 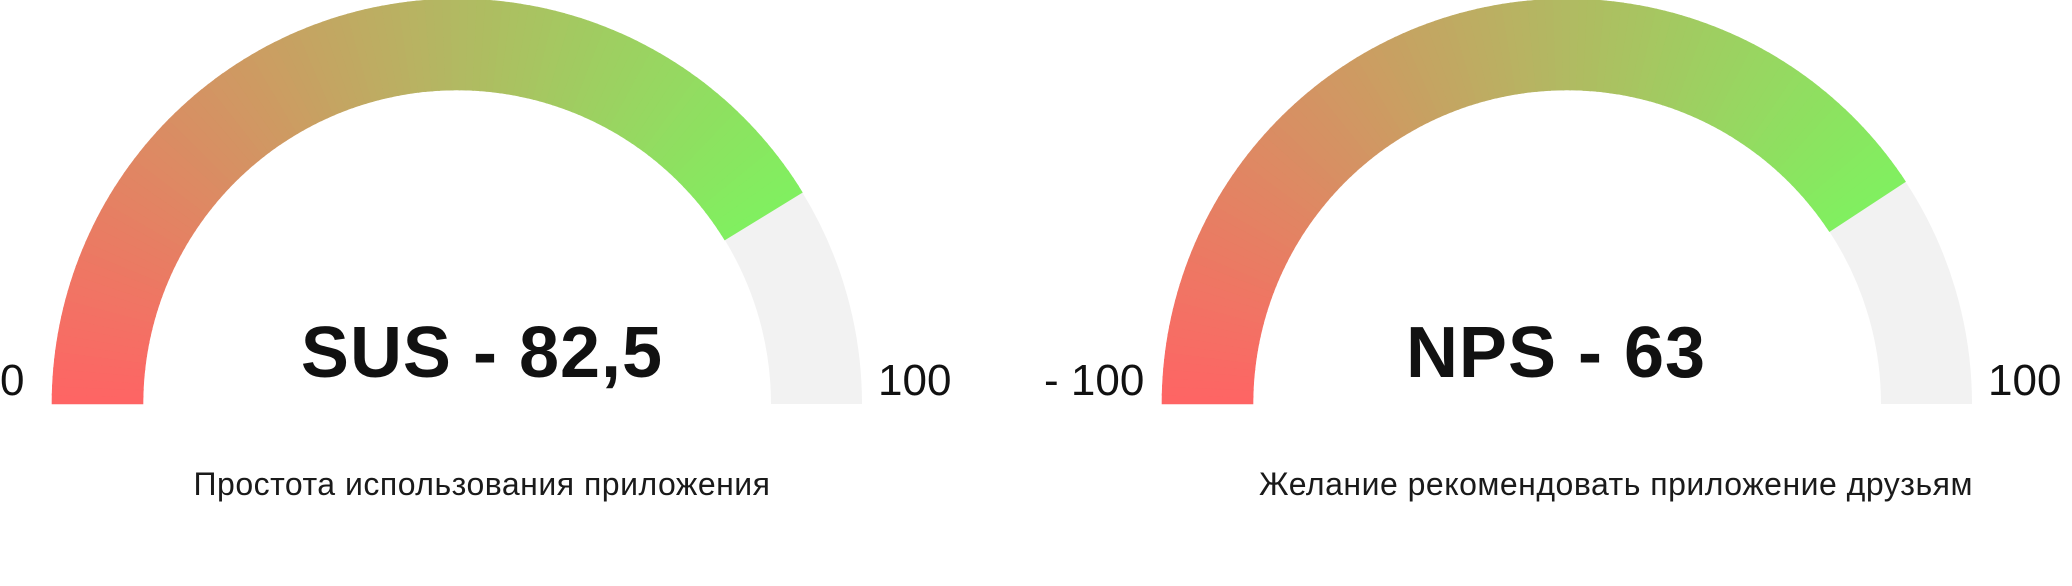 What do you see at coordinates (12, 380) in the screenshot?
I see `sus-min-label: 0` at bounding box center [12, 380].